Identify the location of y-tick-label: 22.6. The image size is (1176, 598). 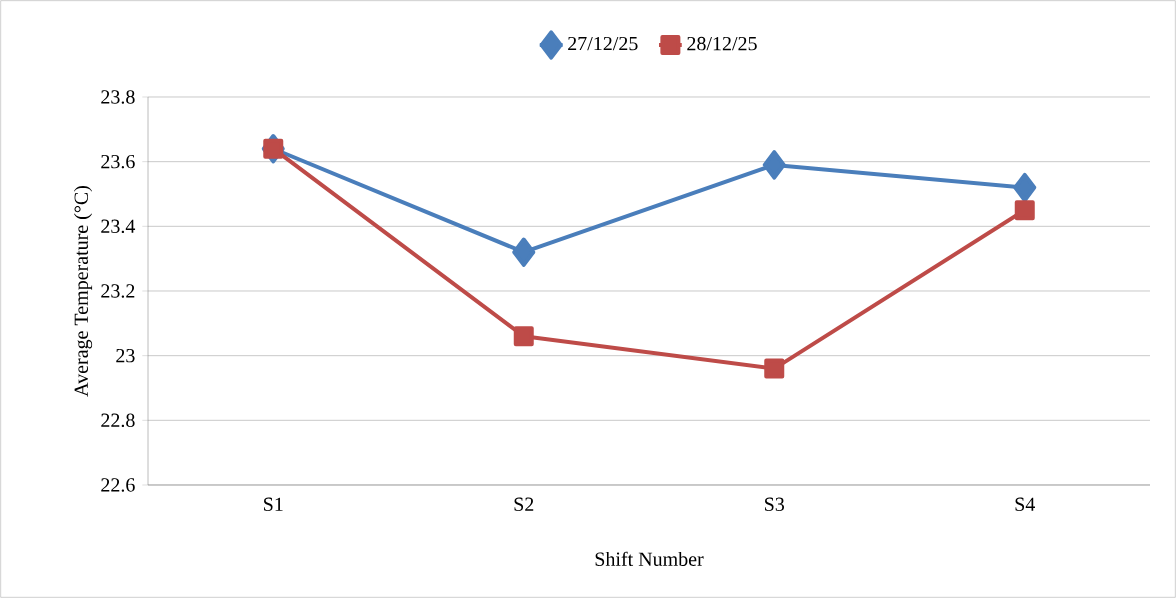
(118, 485).